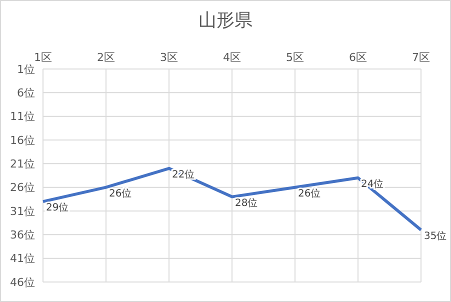 This screenshot has width=451, height=302. What do you see at coordinates (246, 202) in the screenshot?
I see `data-label: 28位` at bounding box center [246, 202].